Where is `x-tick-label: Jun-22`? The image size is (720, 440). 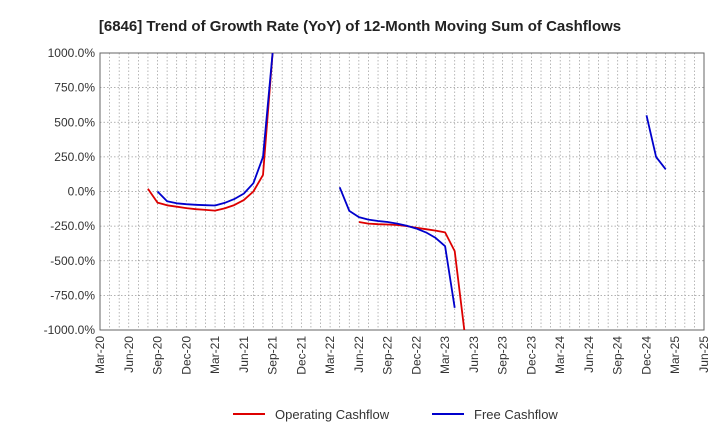
x-tick-label: Jun-22 is located at coordinates (359, 354).